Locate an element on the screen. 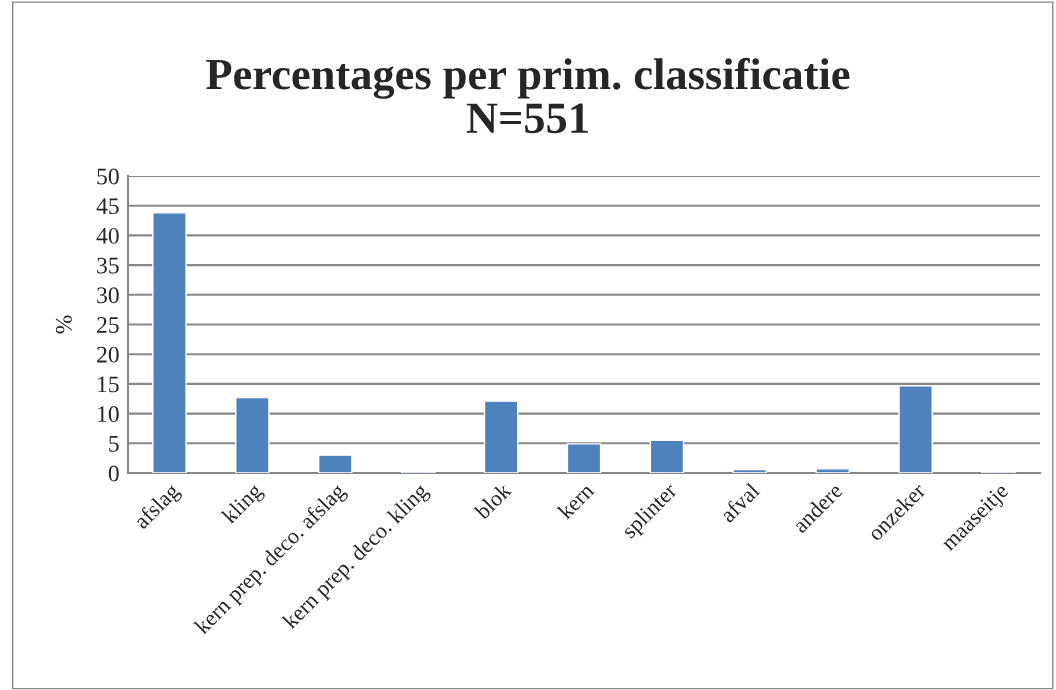  y-tick-label: 50 is located at coordinates (108, 176).